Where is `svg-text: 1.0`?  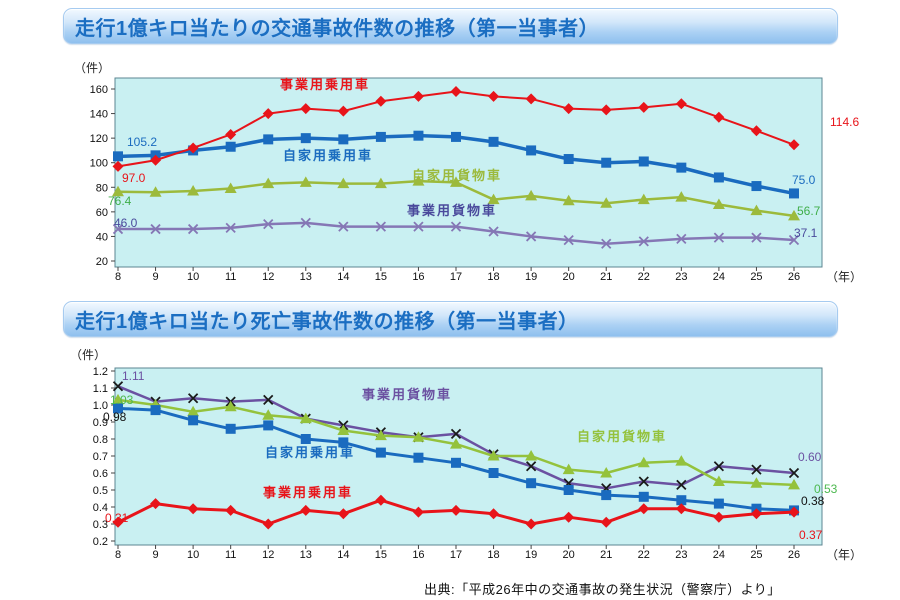
svg-text: 1.0 is located at coordinates (100, 406).